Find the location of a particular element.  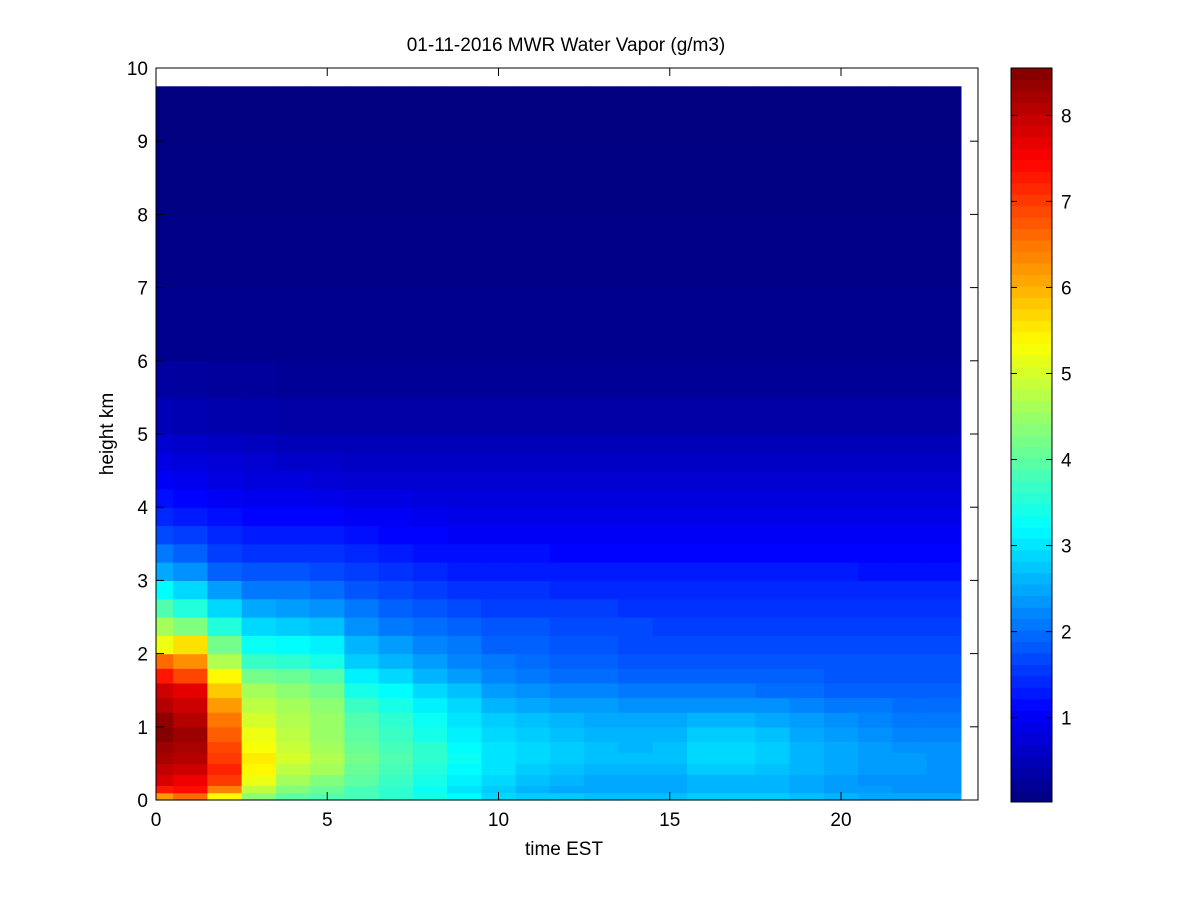

colorbar-tick-label: 7 is located at coordinates (1066, 202).